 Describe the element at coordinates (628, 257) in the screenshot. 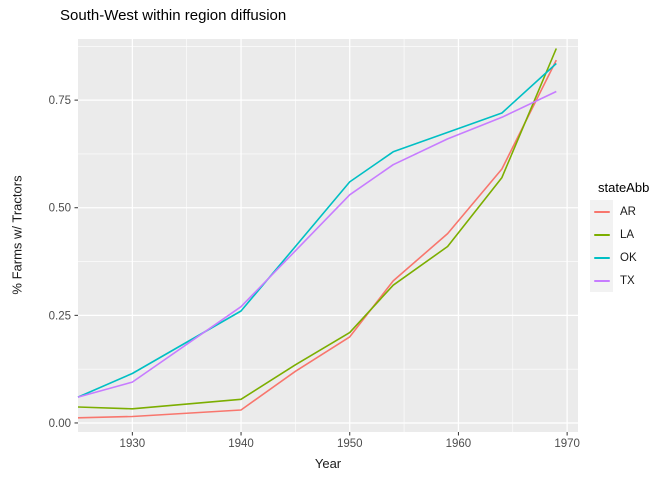

I see `legend-label-ok: OK` at that location.